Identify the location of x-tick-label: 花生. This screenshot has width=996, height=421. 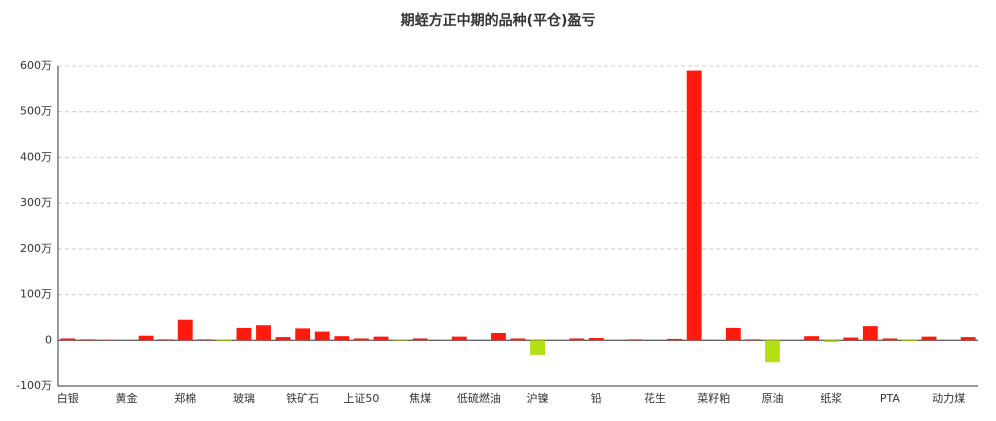
(655, 398).